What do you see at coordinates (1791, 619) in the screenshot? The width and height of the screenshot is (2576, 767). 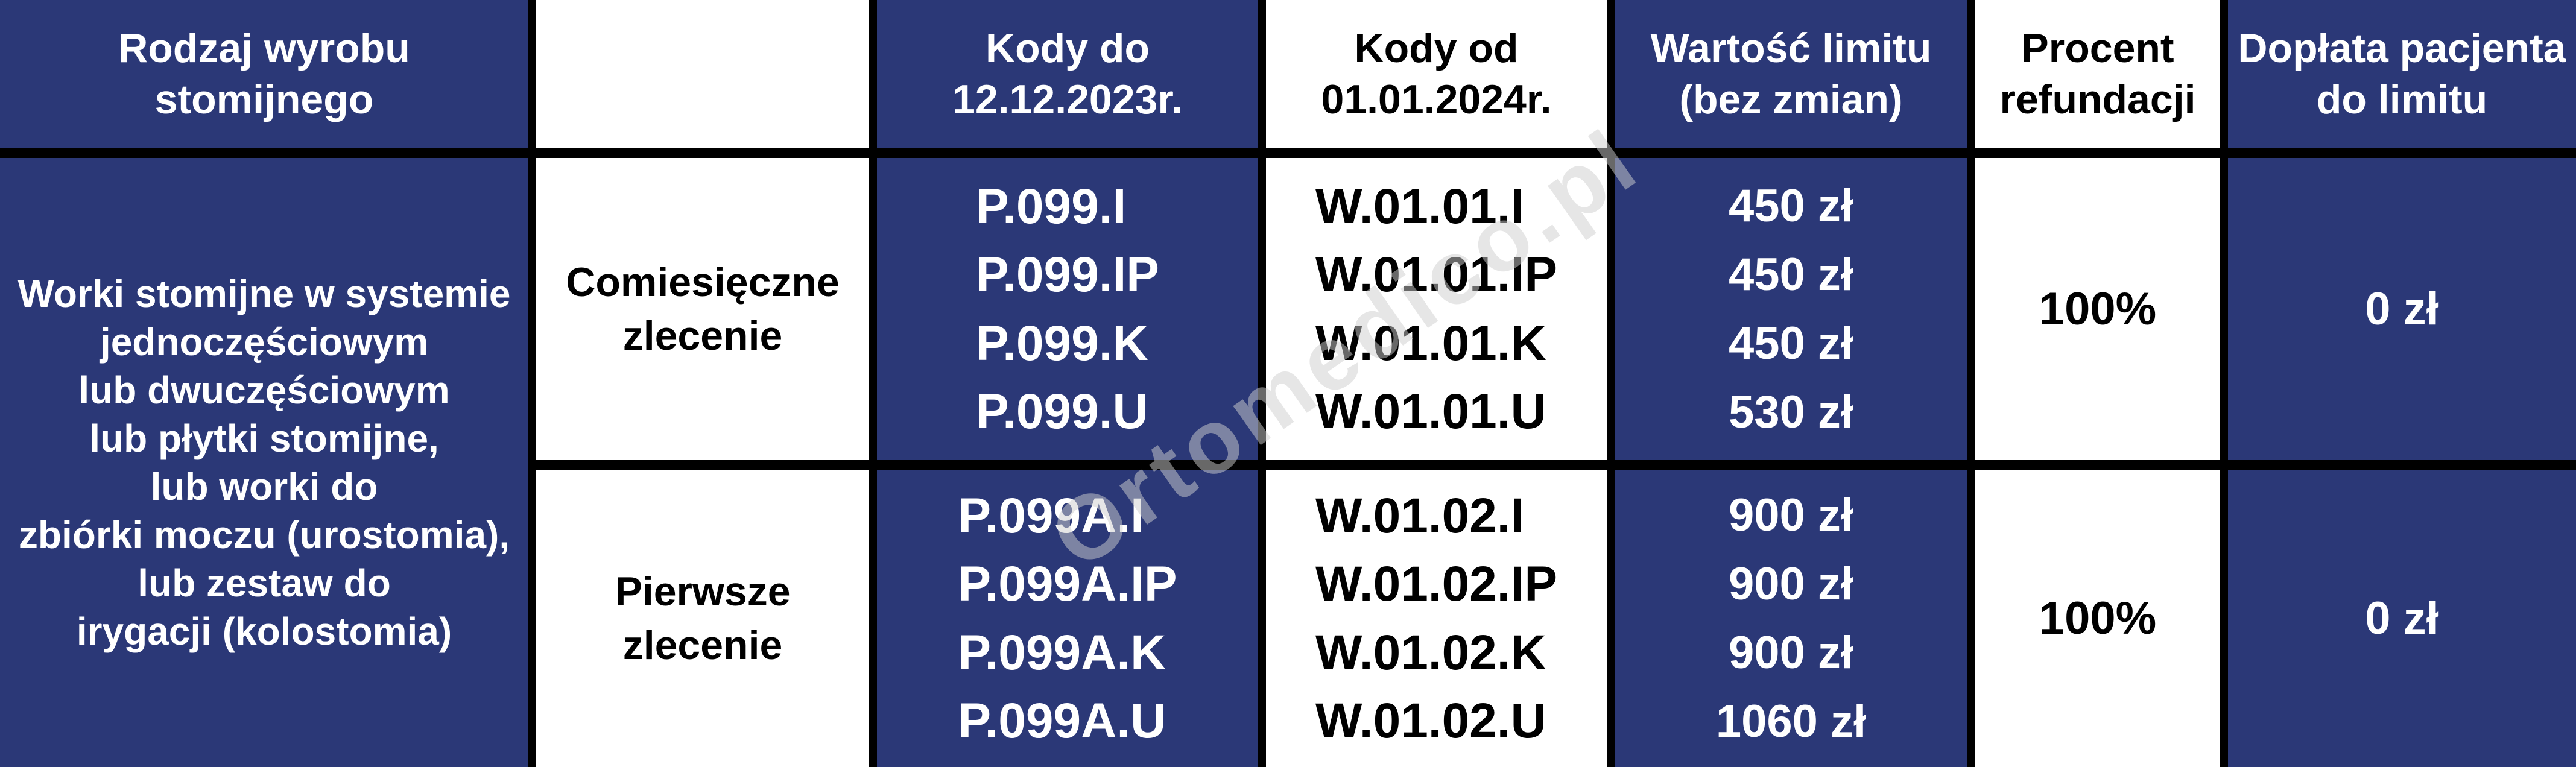 I see `cell-limit-values-first: 900 zł 900 zł 900 zł 1060 zł` at bounding box center [1791, 619].